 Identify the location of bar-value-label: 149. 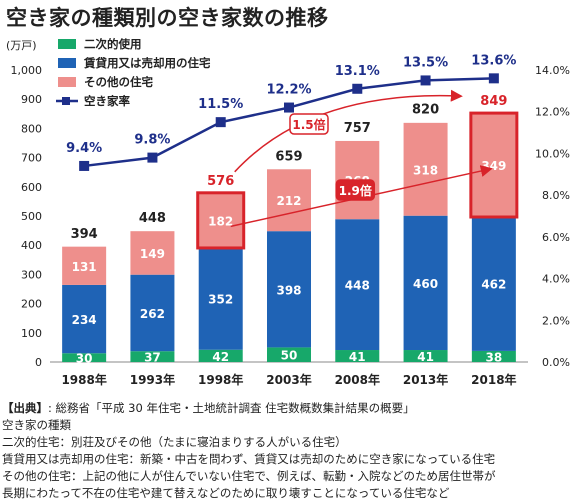
(152, 254).